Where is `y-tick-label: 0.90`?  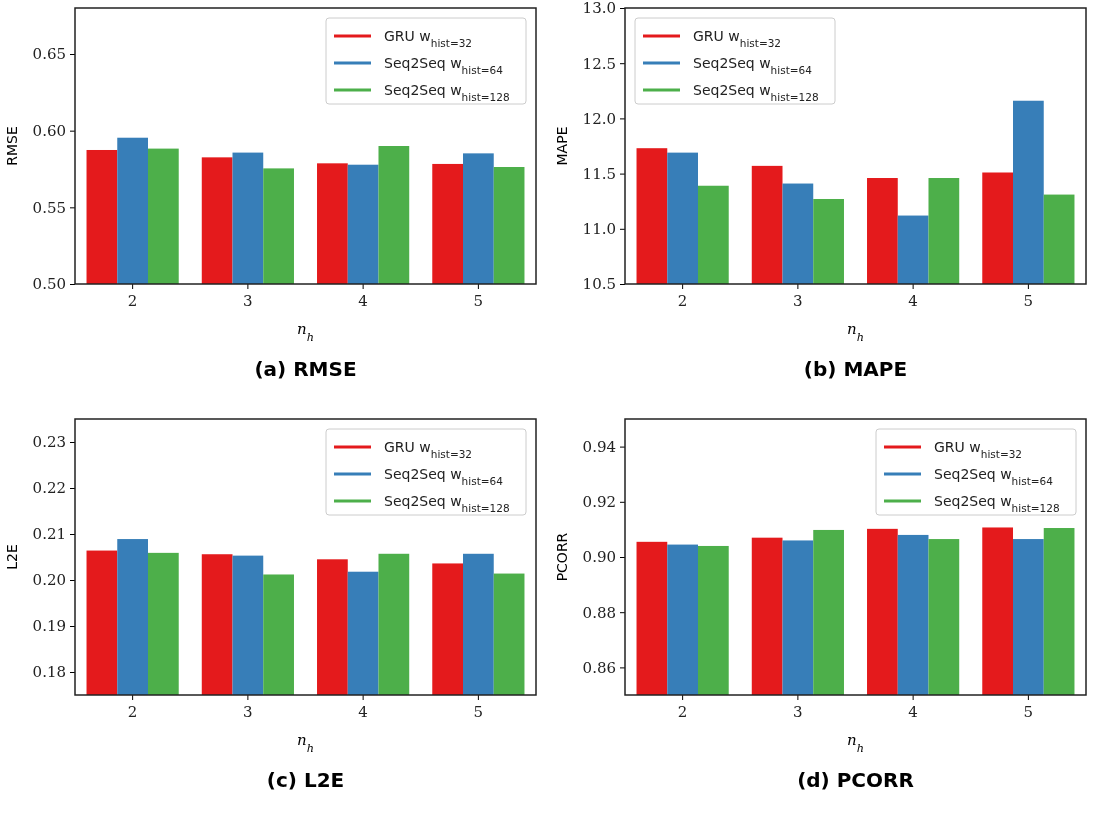
y-tick-label: 0.90 is located at coordinates (599, 557).